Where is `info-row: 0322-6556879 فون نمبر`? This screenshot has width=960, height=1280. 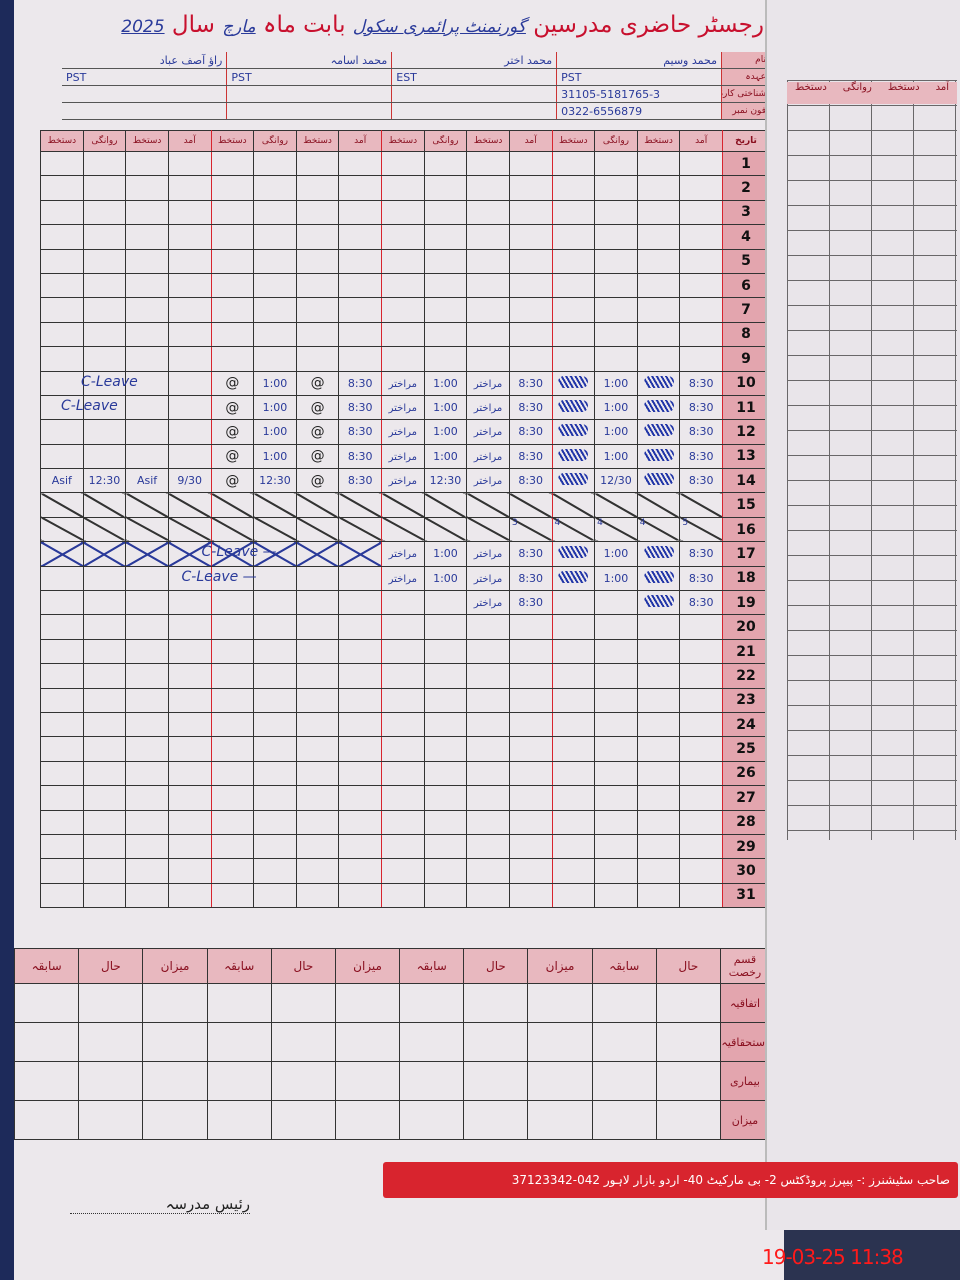
info-row: 0322-6556879 فون نمبر is located at coordinates (416, 111).